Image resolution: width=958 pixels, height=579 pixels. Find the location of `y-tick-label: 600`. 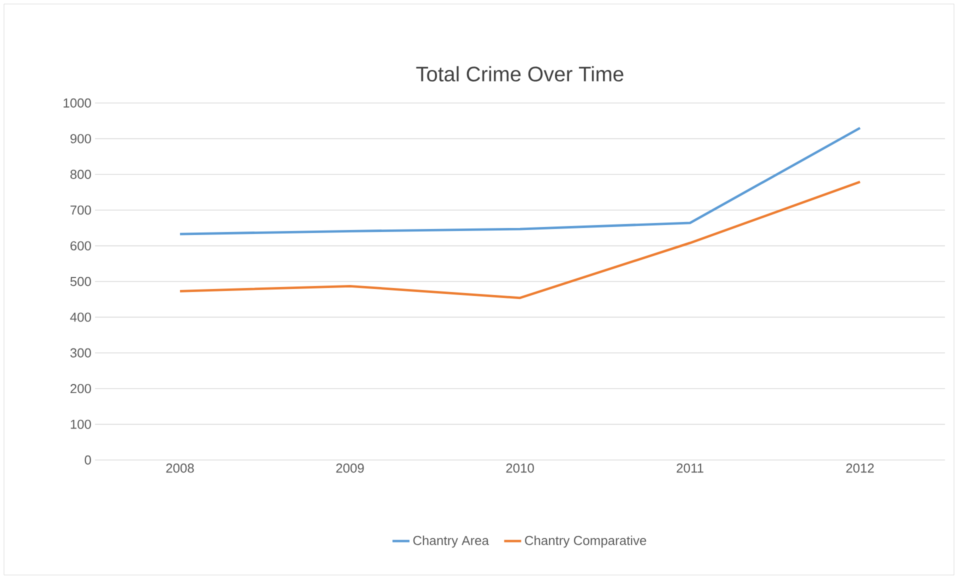

y-tick-label: 600 is located at coordinates (80, 245).